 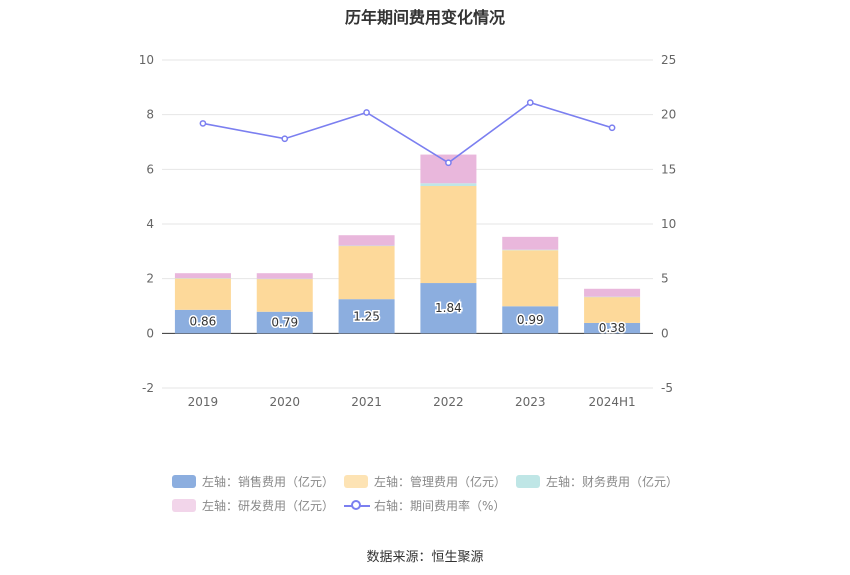 I want to click on x-tick-label: 2019, so click(x=203, y=402).